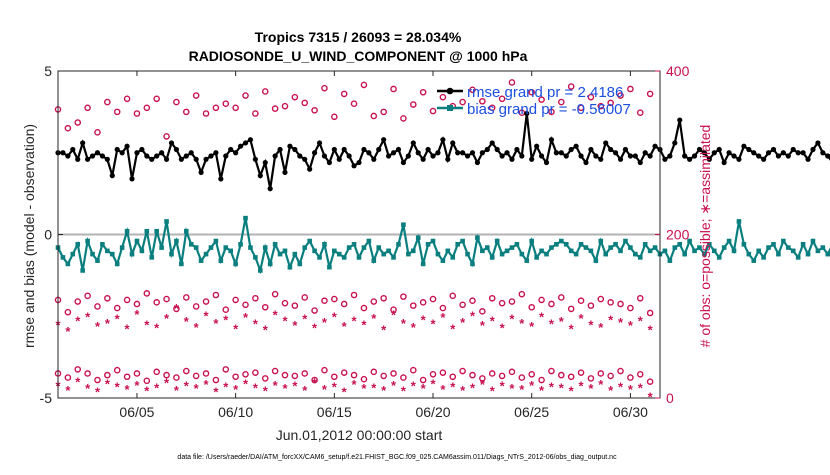  What do you see at coordinates (136, 412) in the screenshot?
I see `x-tick-label: 06/05` at bounding box center [136, 412].